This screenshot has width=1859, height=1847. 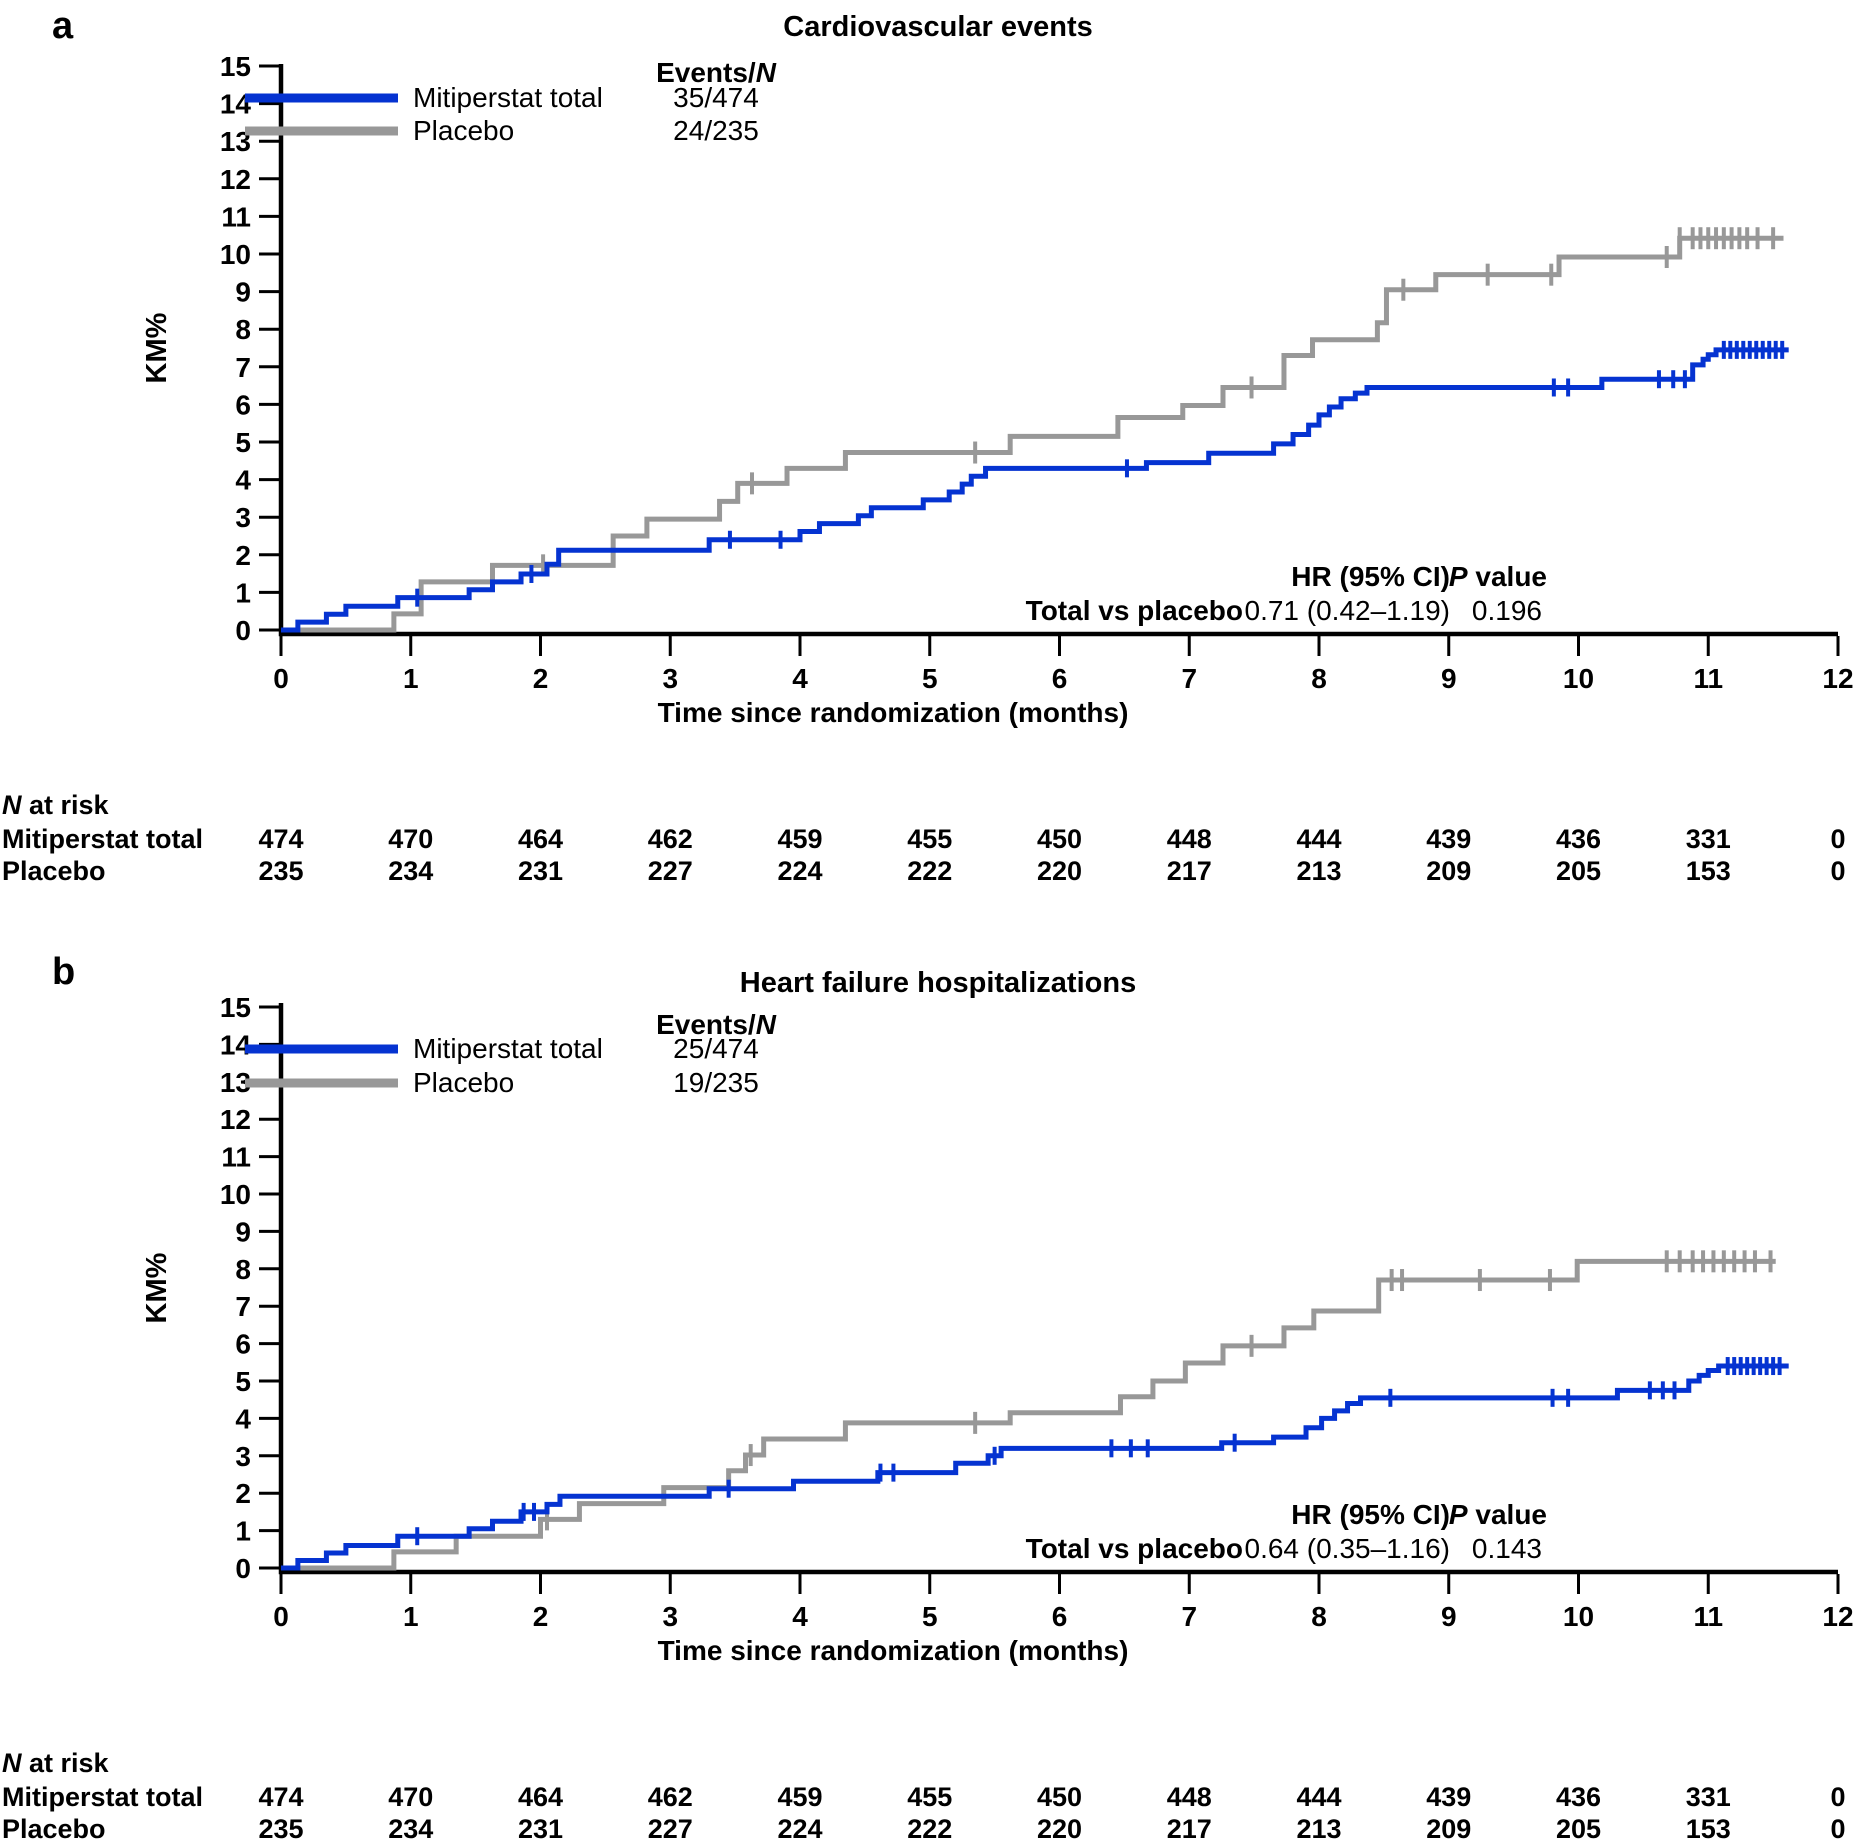 I want to click on x-tick-label-a: 3, so click(x=670, y=678).